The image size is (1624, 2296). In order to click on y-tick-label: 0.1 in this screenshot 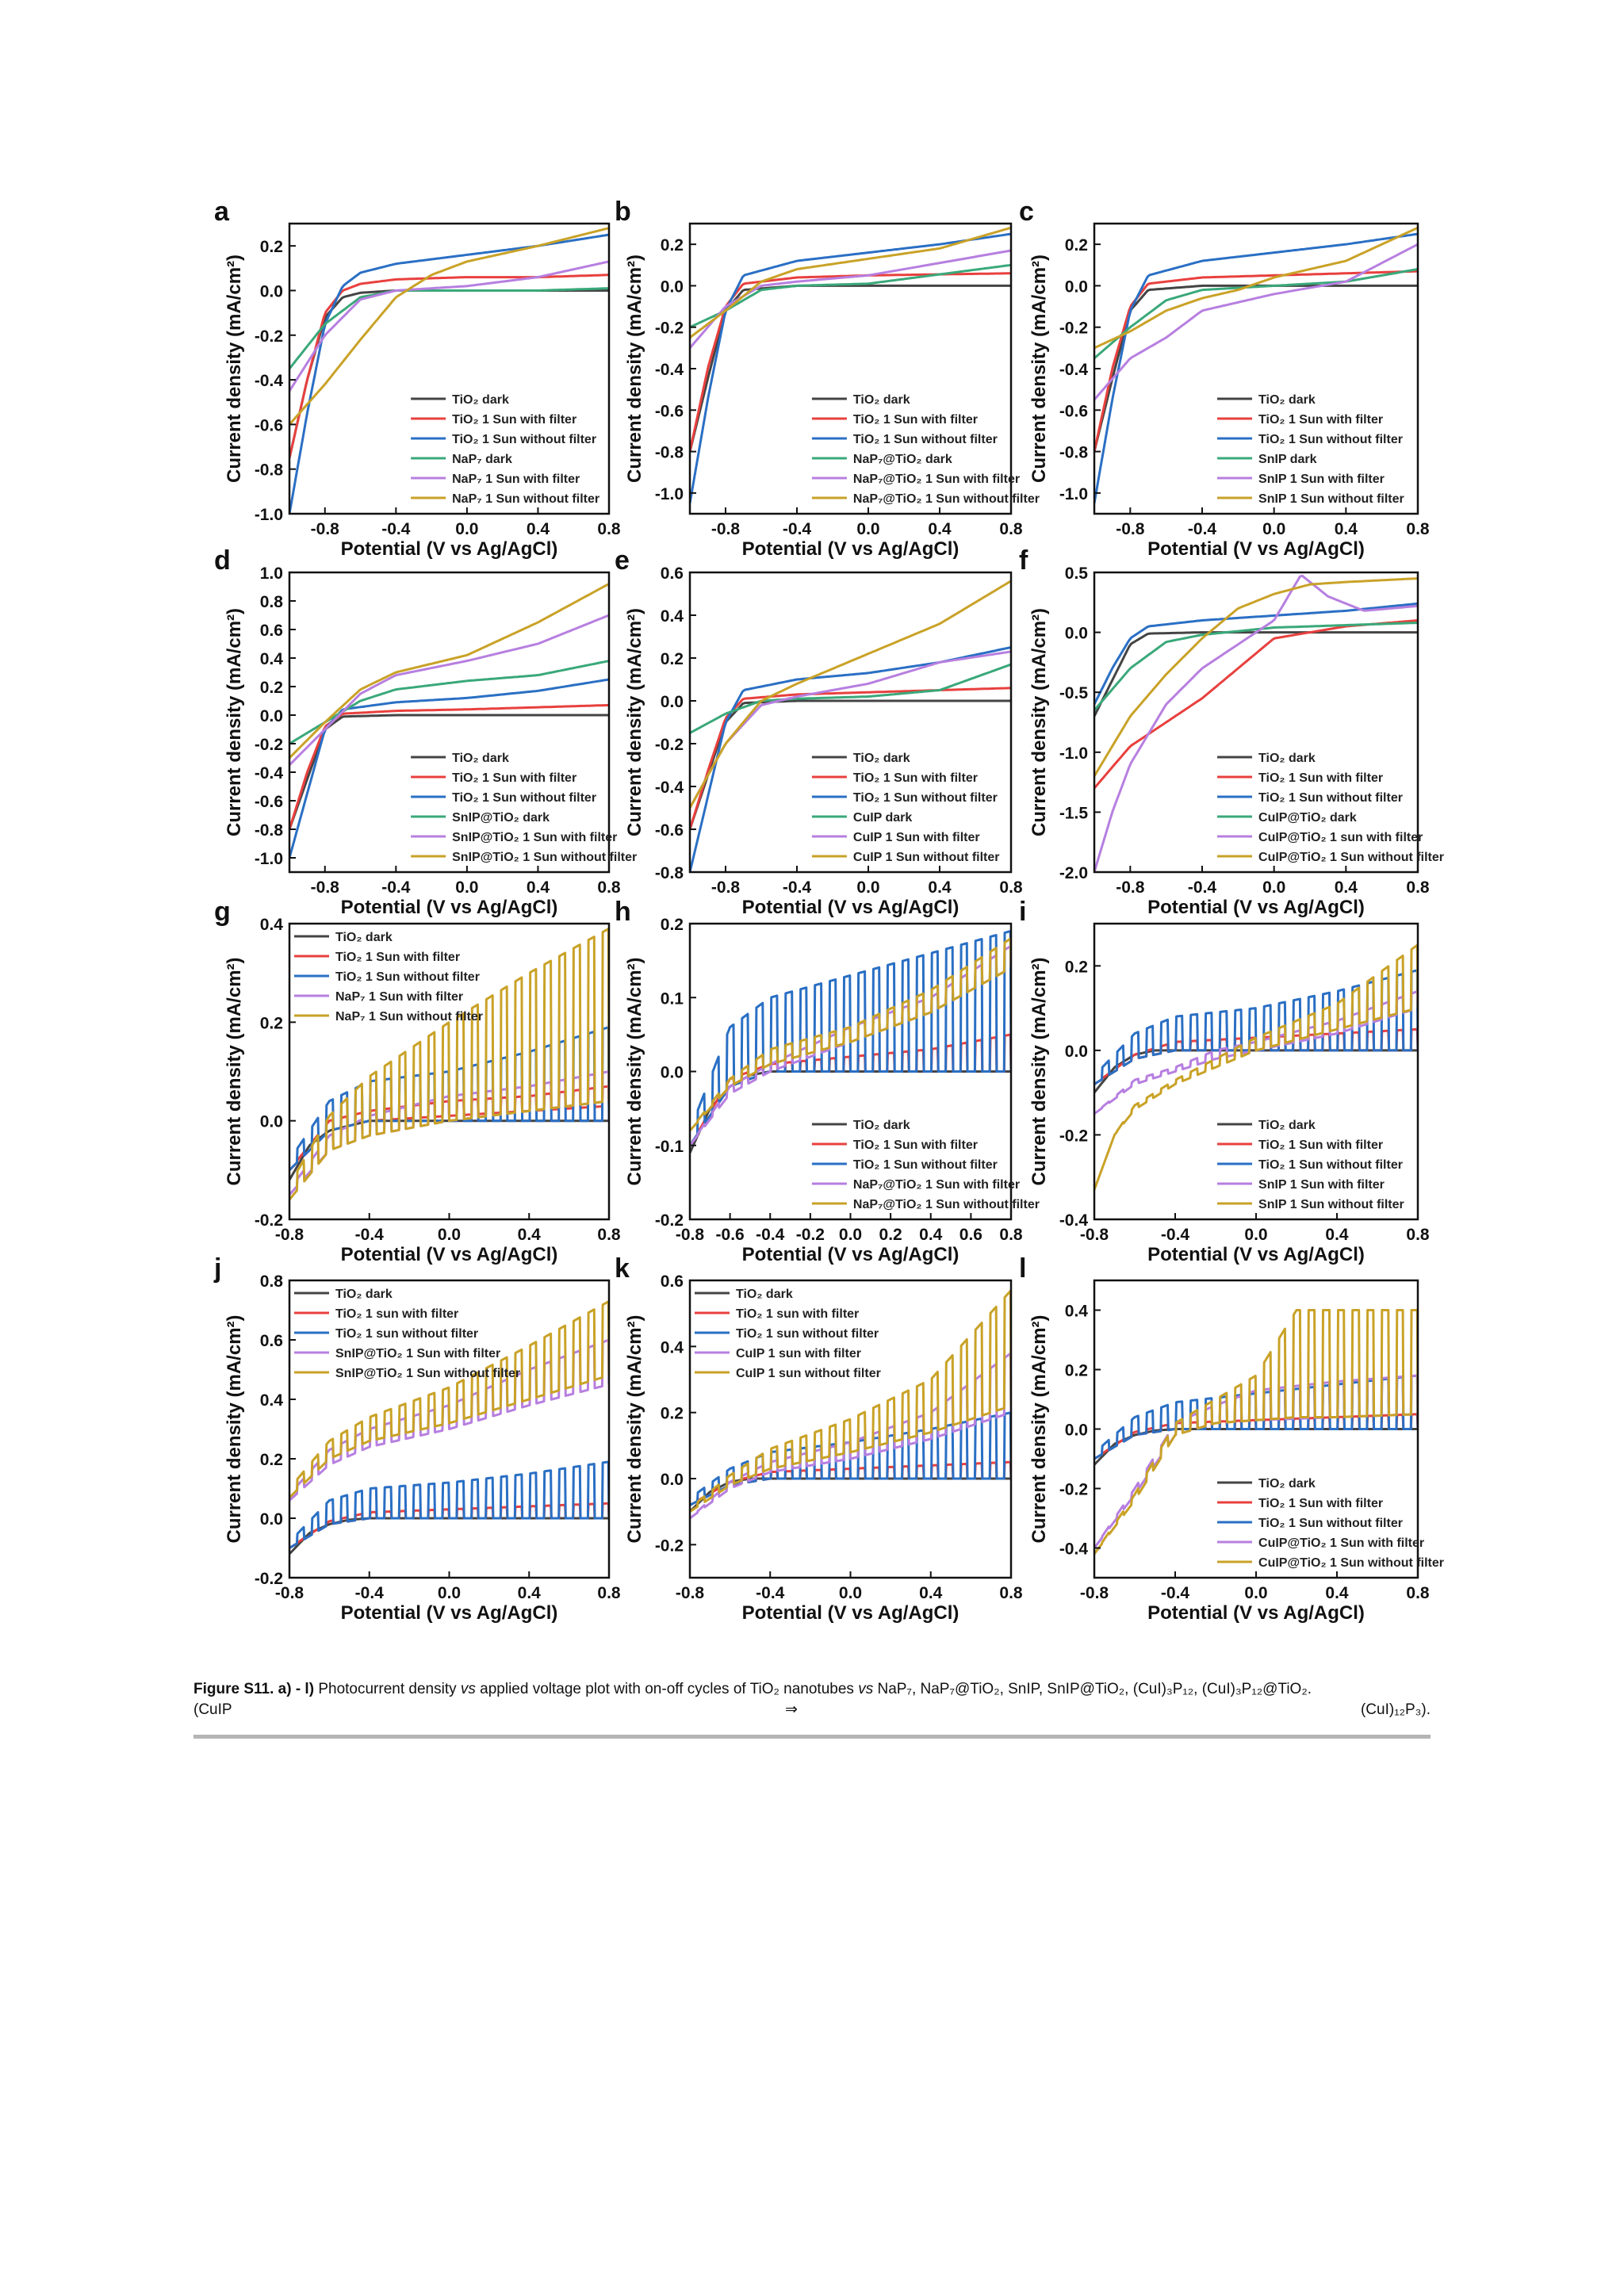, I will do `click(672, 999)`.